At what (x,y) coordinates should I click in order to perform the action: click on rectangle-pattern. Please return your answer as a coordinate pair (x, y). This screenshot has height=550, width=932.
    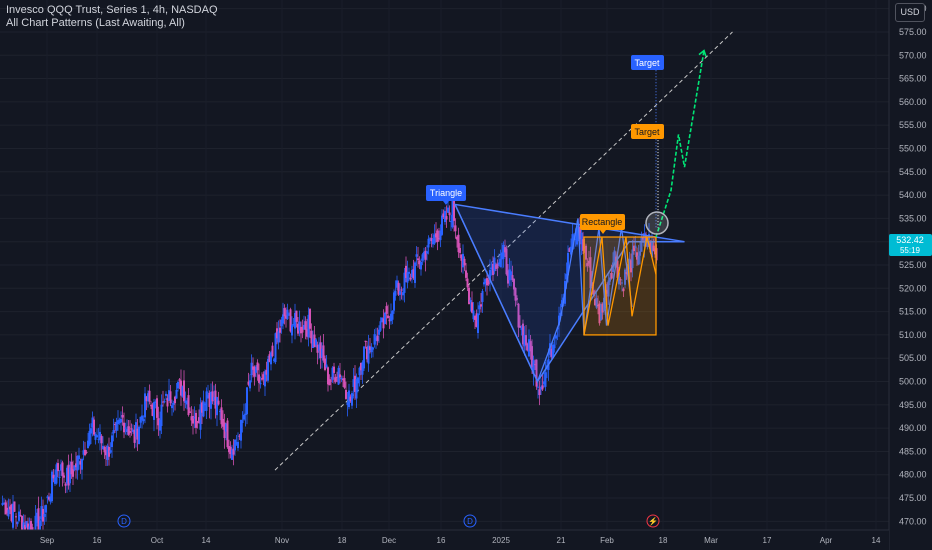
    Looking at the image, I should click on (620, 286).